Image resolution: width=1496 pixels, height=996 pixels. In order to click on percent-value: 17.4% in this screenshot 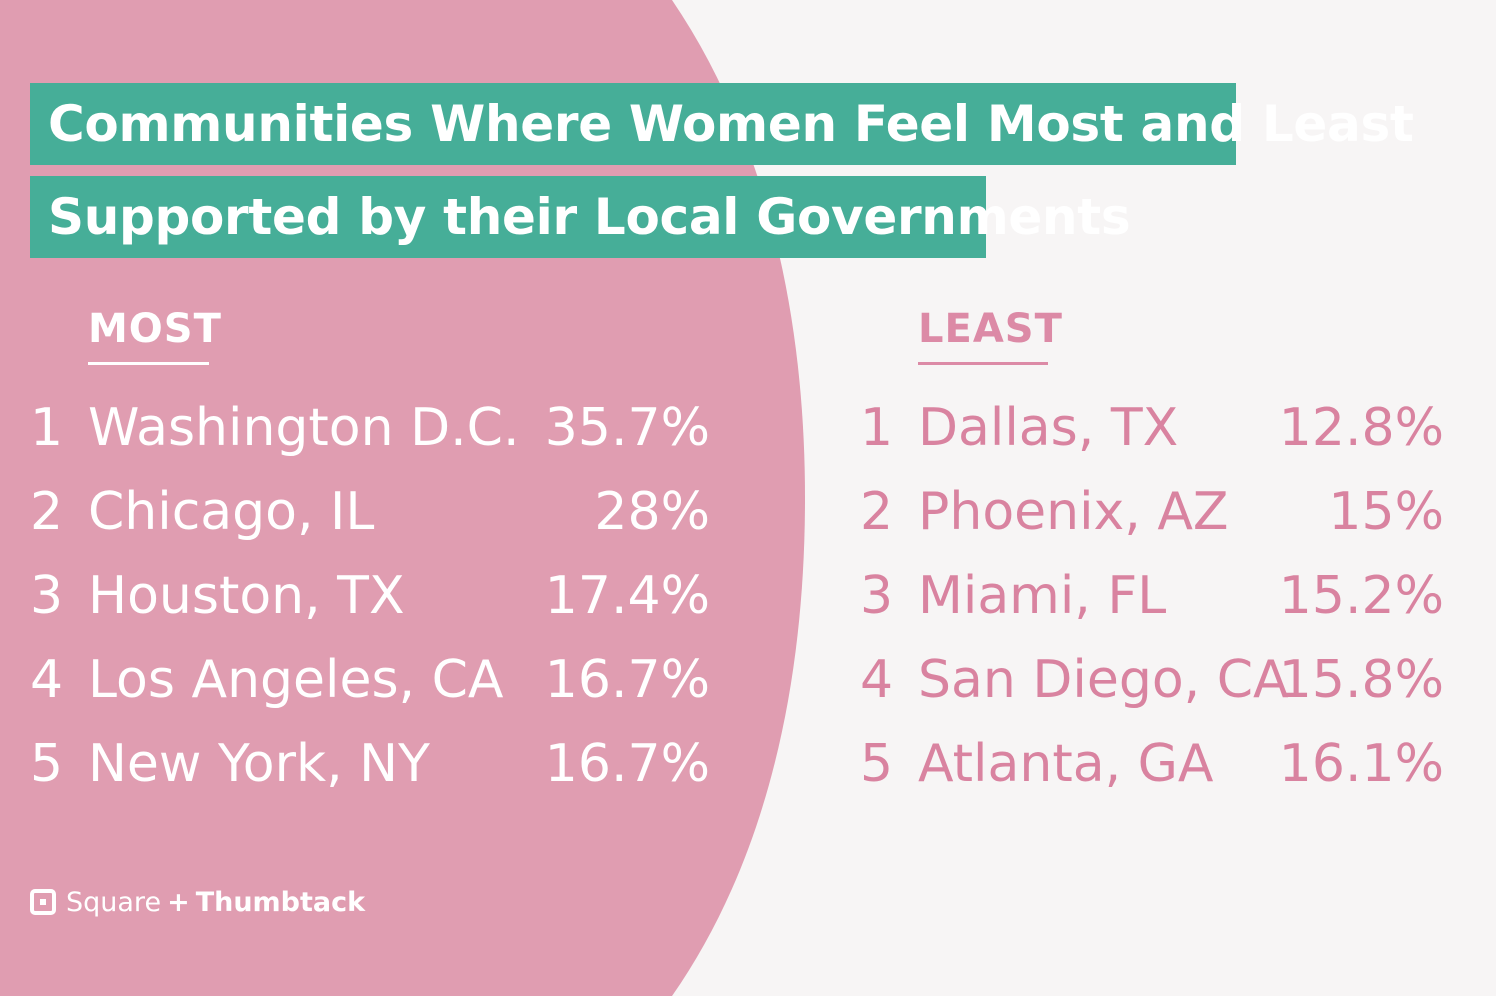, I will do `click(627, 596)`.